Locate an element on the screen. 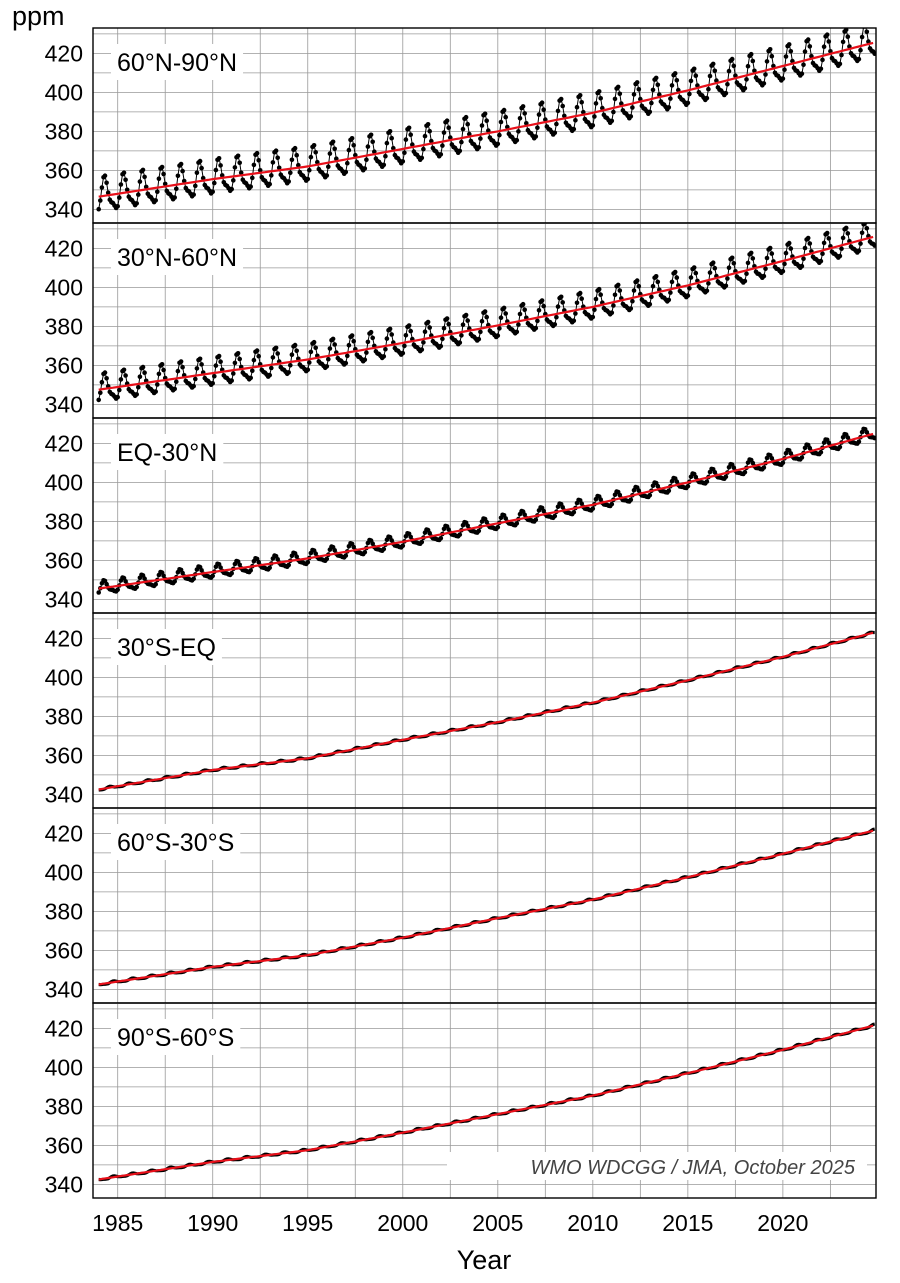 Image resolution: width=900 pixels, height=1283 pixels. panel-4: 340 360 380 400 420 60°S-30°S is located at coordinates (461, 905).